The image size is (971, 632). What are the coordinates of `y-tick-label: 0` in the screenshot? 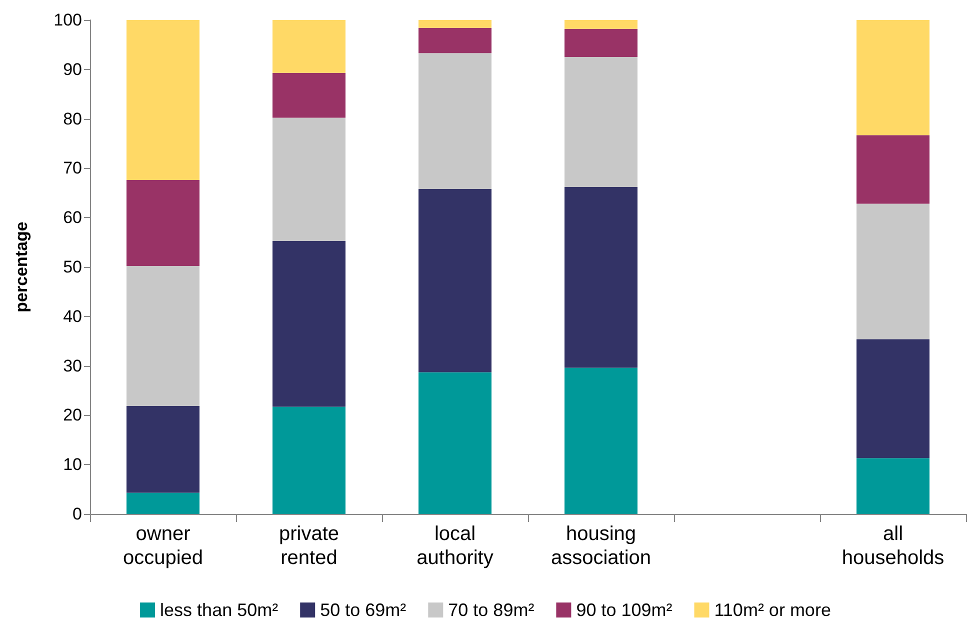 It's located at (77, 514).